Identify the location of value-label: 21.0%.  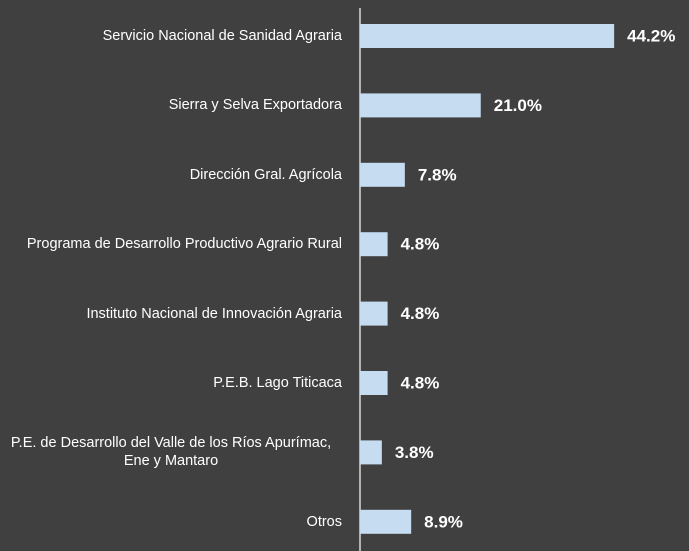
(518, 105).